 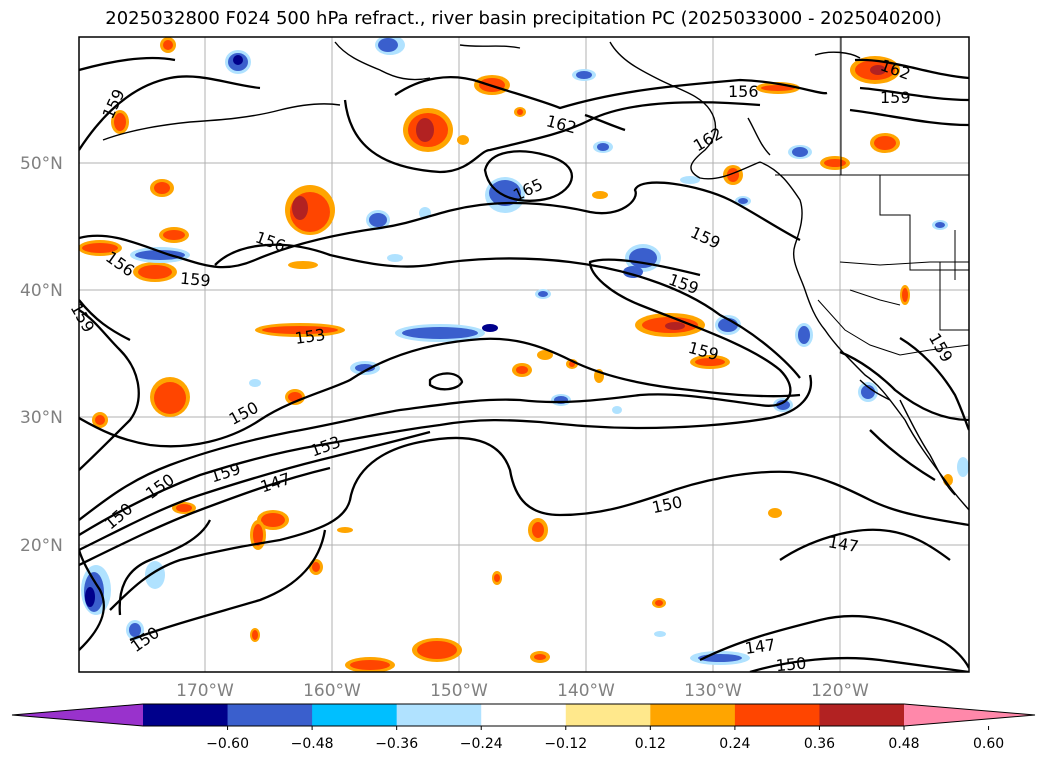 I want to click on colorbar-tick-label: 0.60, so click(x=988, y=744).